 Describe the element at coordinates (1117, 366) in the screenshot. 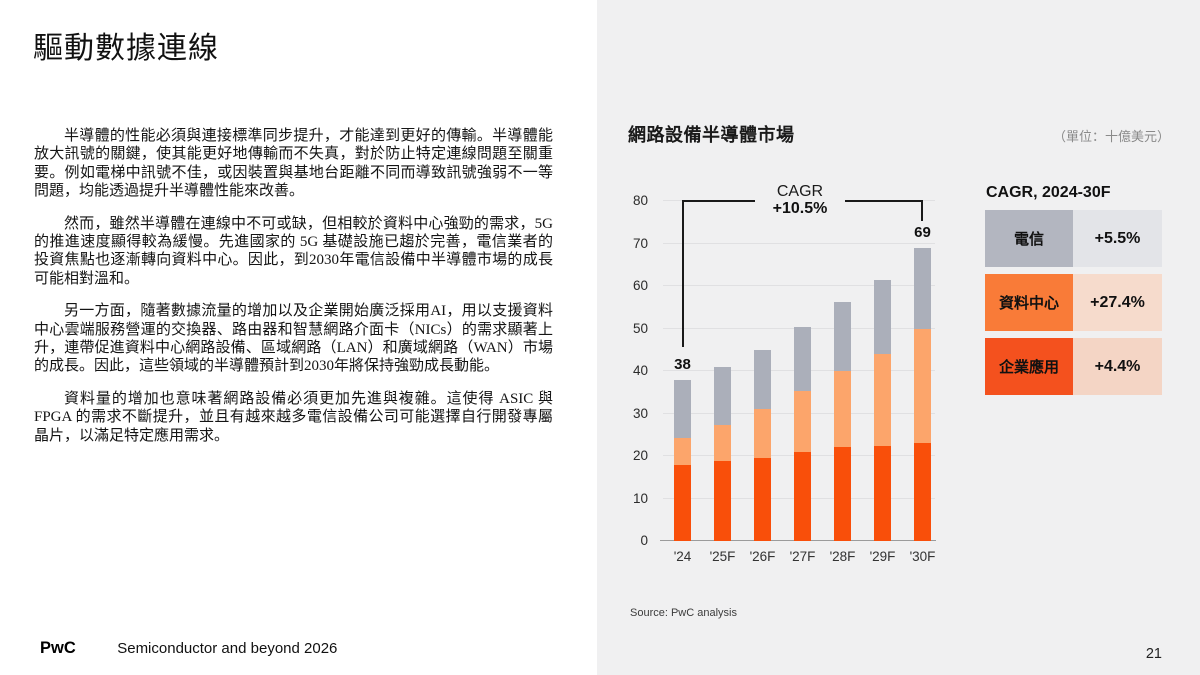

I see `legend-value-enterprise: +4.4%` at that location.